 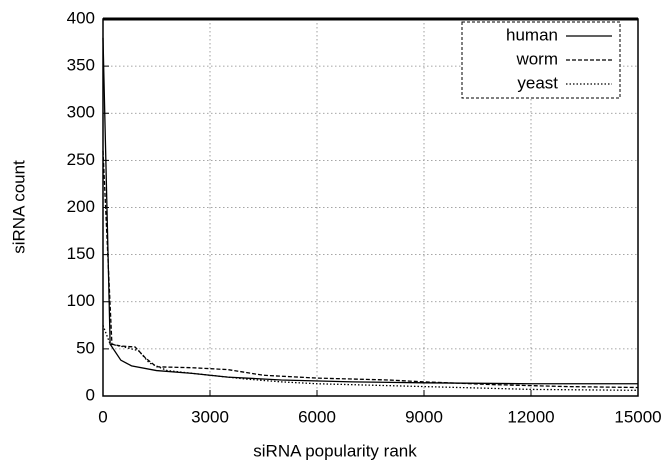 I want to click on y-tick-label: 200, so click(x=81, y=206).